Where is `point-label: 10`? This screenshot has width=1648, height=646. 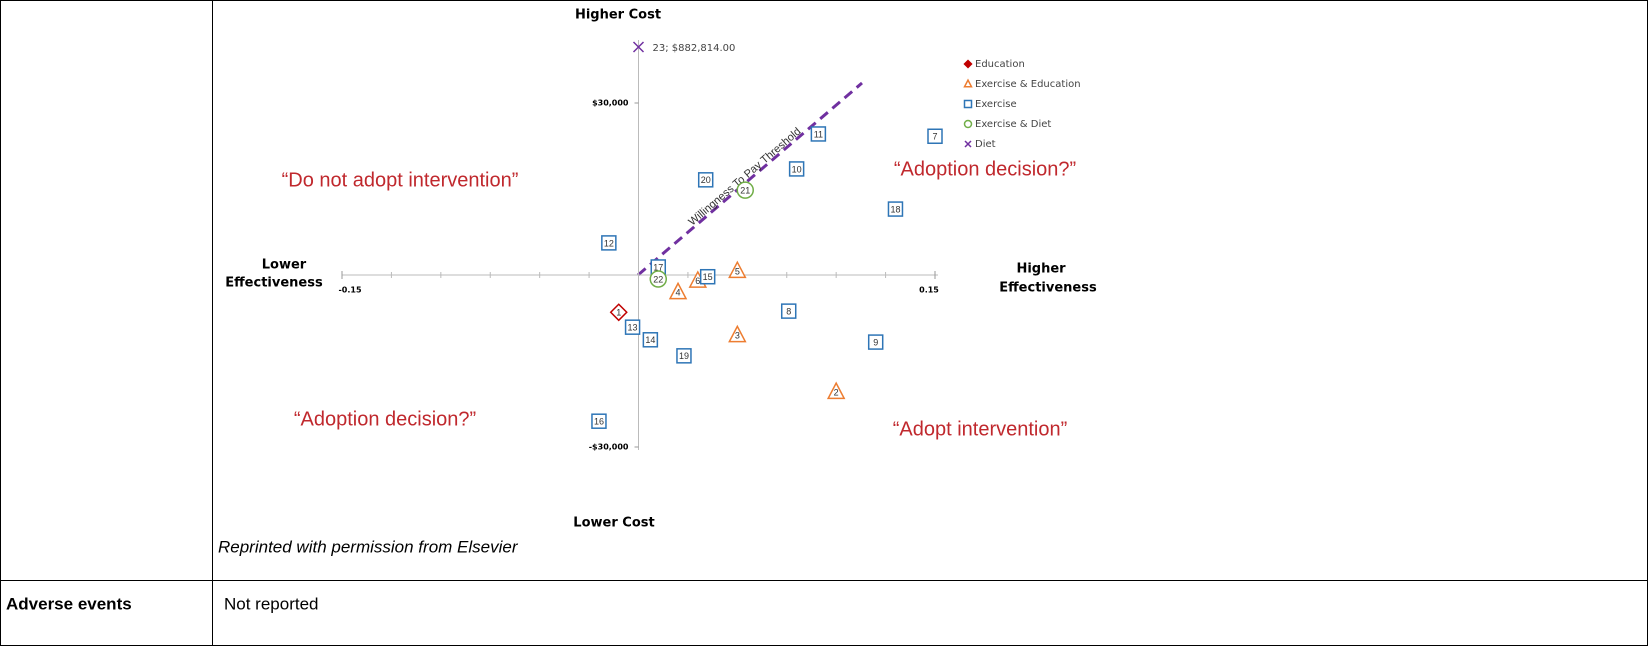 point-label: 10 is located at coordinates (797, 169).